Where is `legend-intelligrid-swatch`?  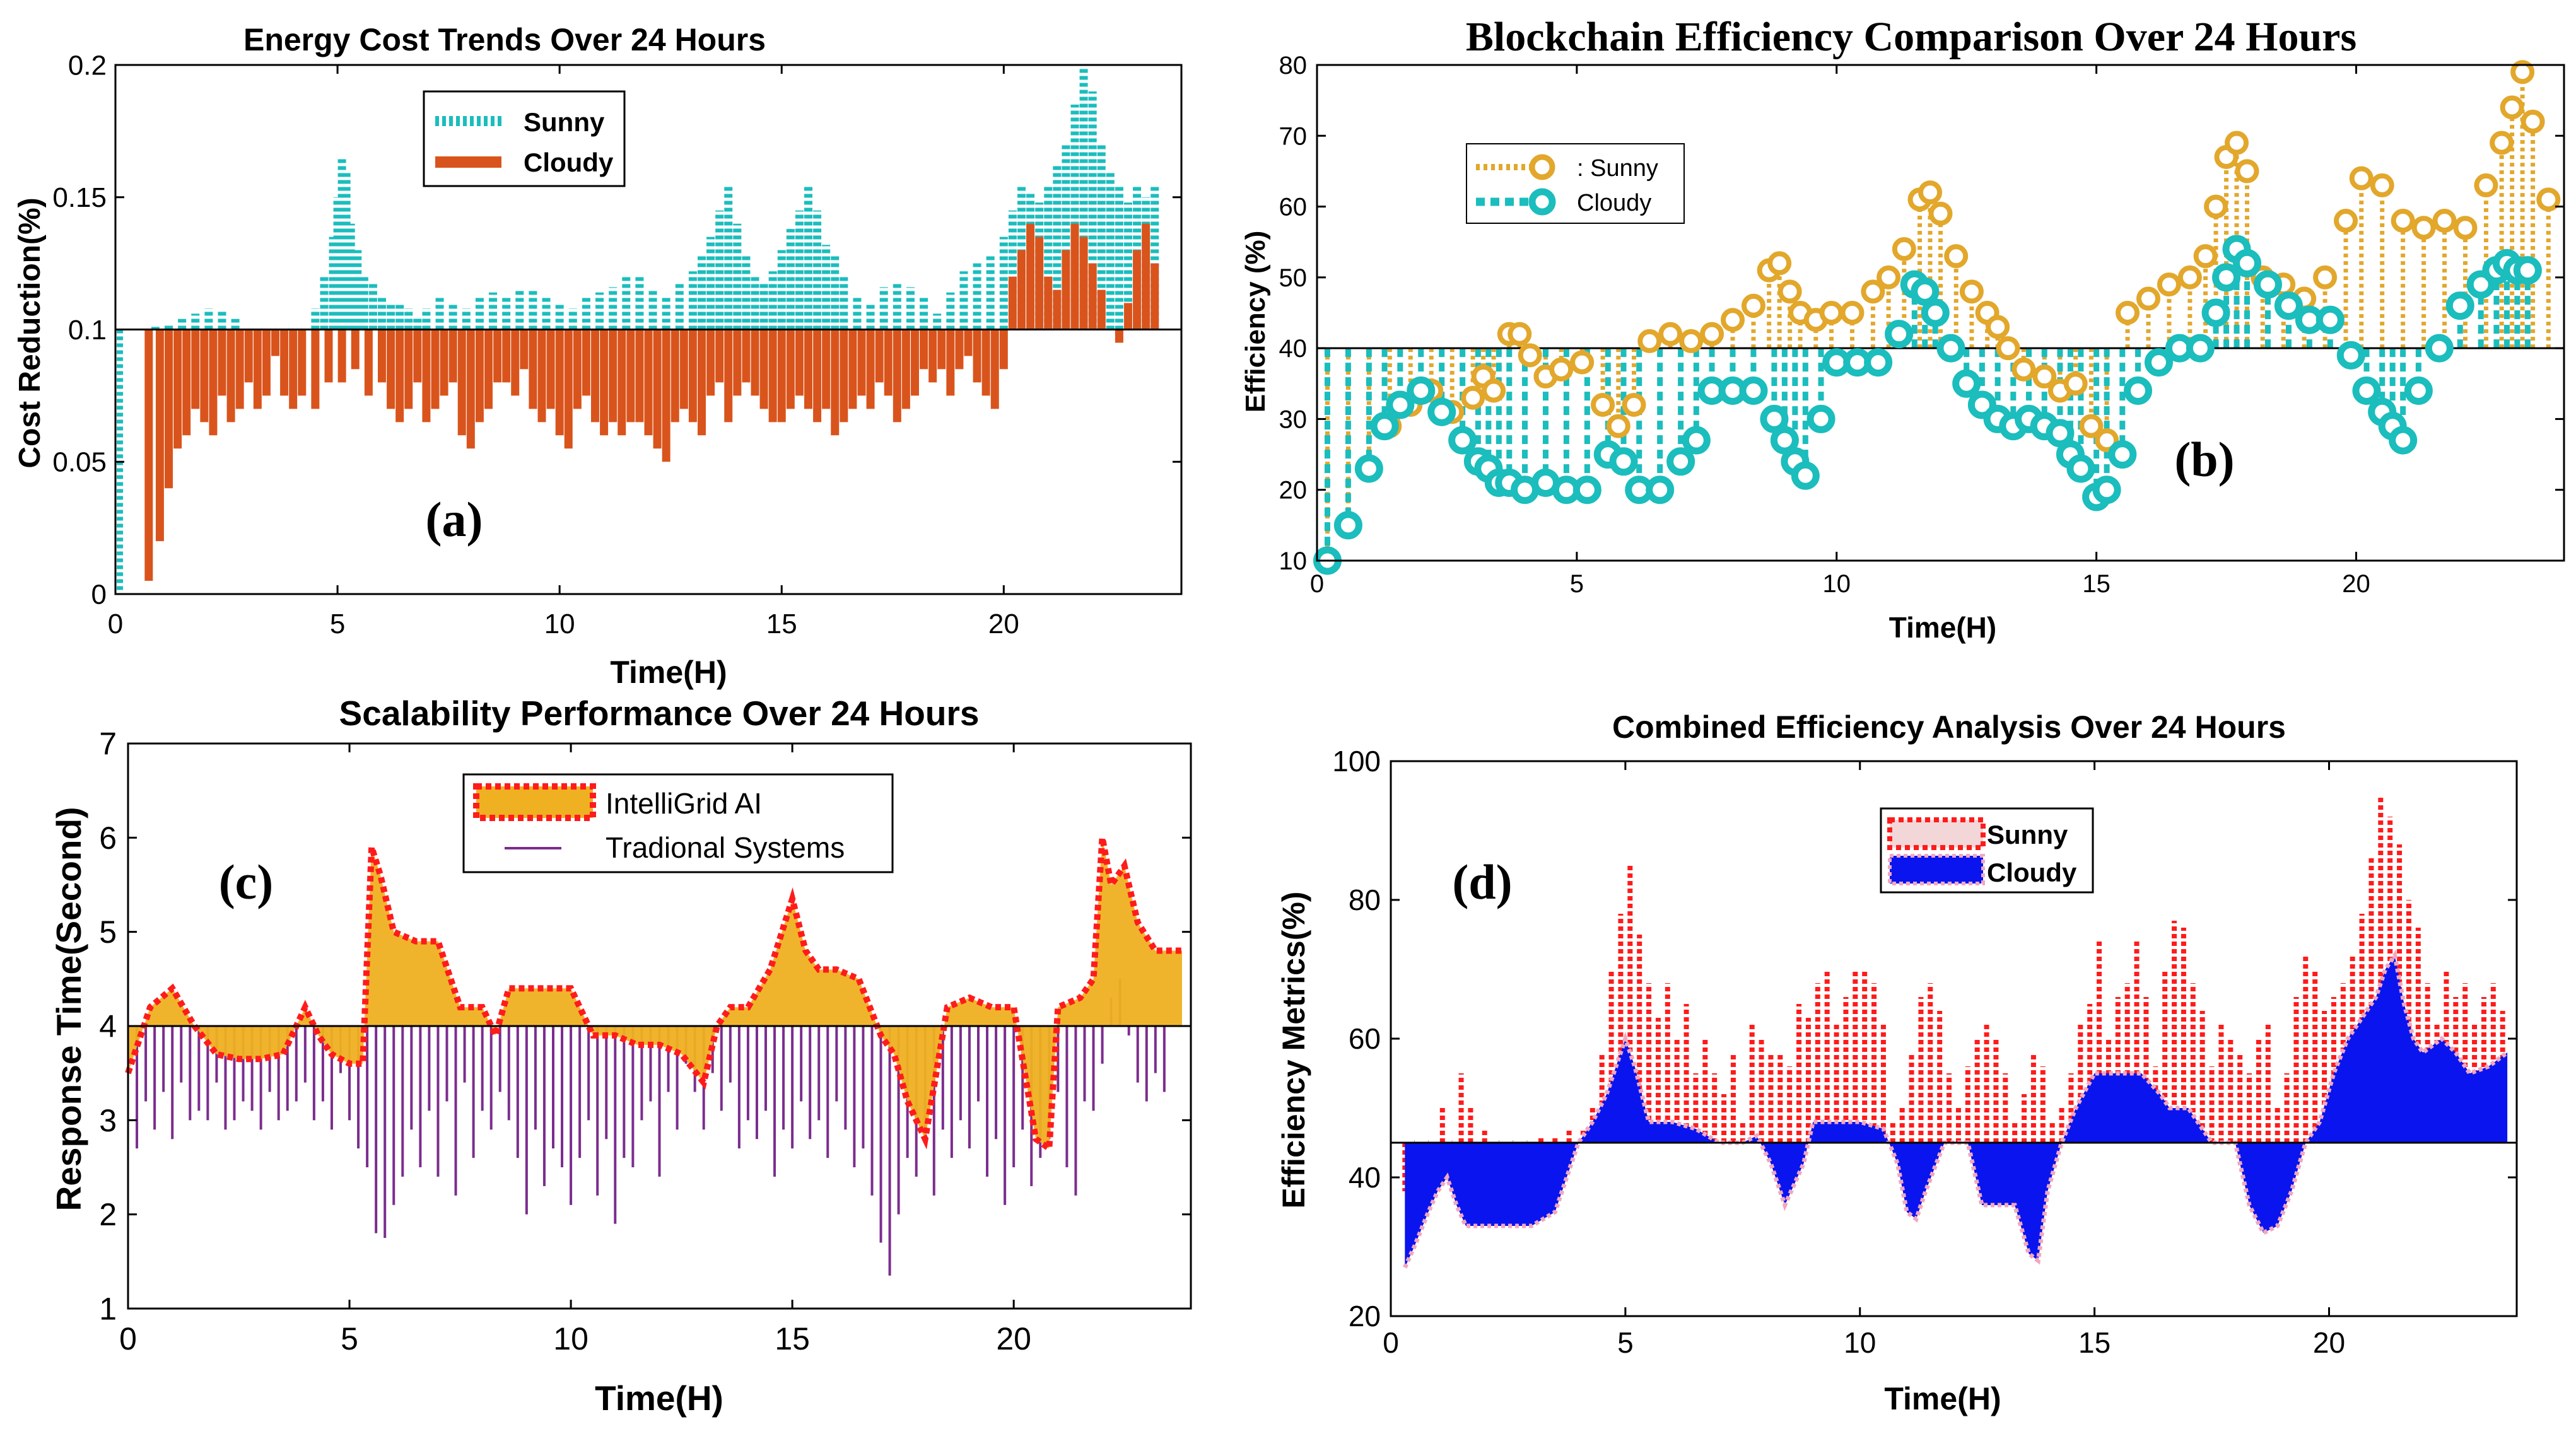 legend-intelligrid-swatch is located at coordinates (534, 802).